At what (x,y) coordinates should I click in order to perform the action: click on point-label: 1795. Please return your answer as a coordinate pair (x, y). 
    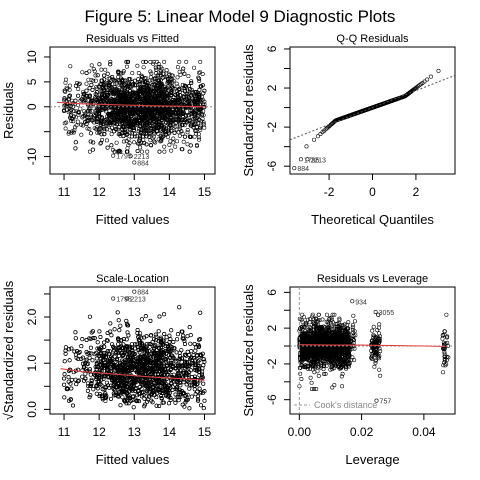
    Looking at the image, I should click on (312, 160).